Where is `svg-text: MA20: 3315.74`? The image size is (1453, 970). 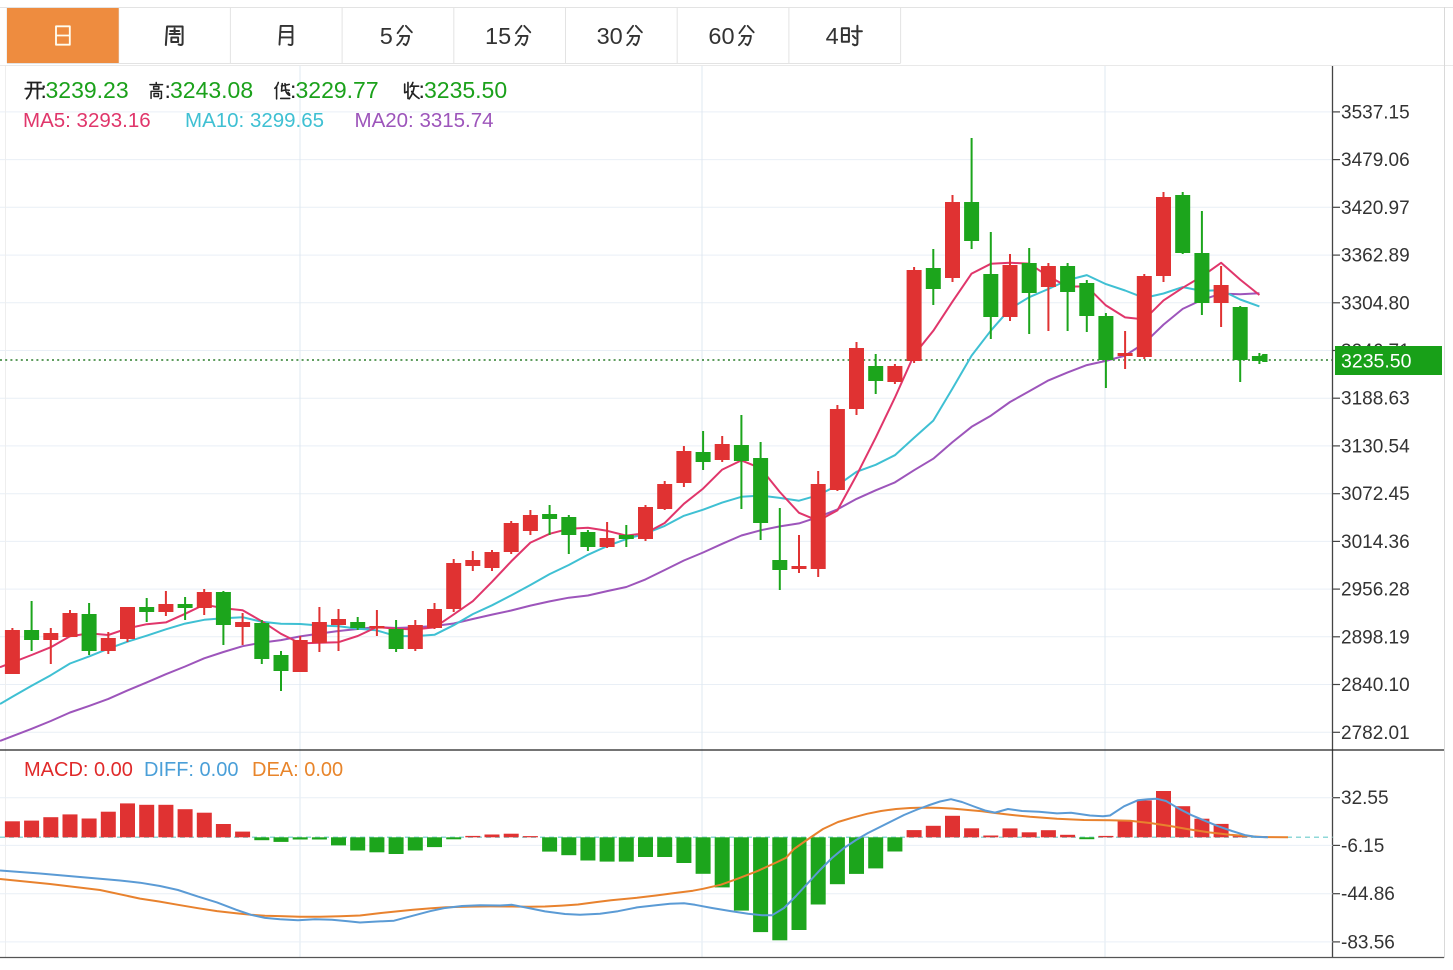
svg-text: MA20: 3315.74 is located at coordinates (424, 120).